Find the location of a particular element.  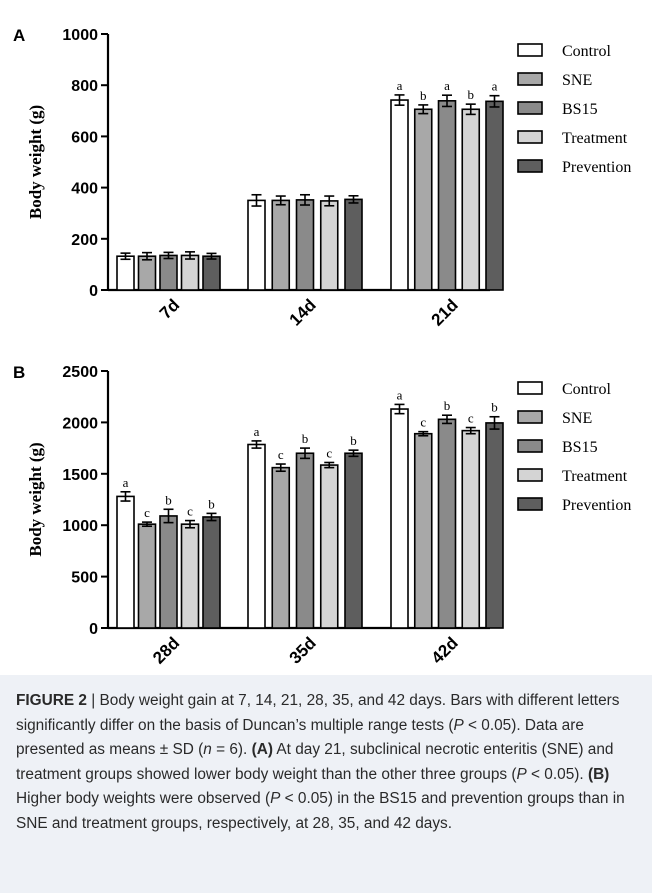

x-tick-label-a-21d: 21d is located at coordinates (445, 312).